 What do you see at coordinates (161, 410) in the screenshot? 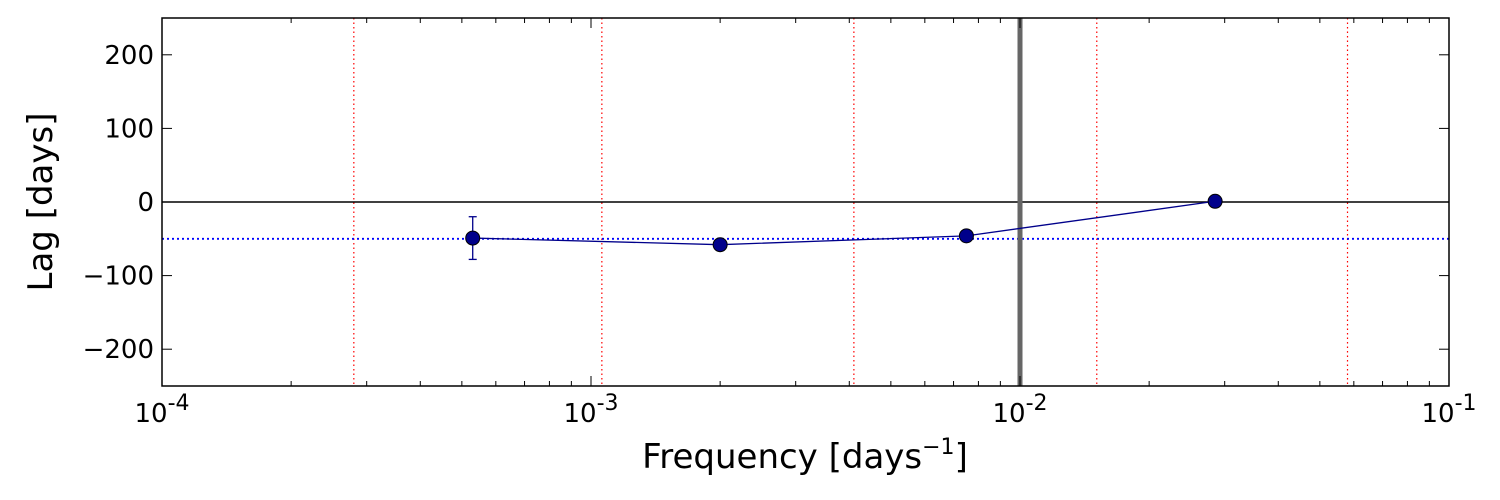
I see `x-tick-label: 10⁻⁴` at bounding box center [161, 410].